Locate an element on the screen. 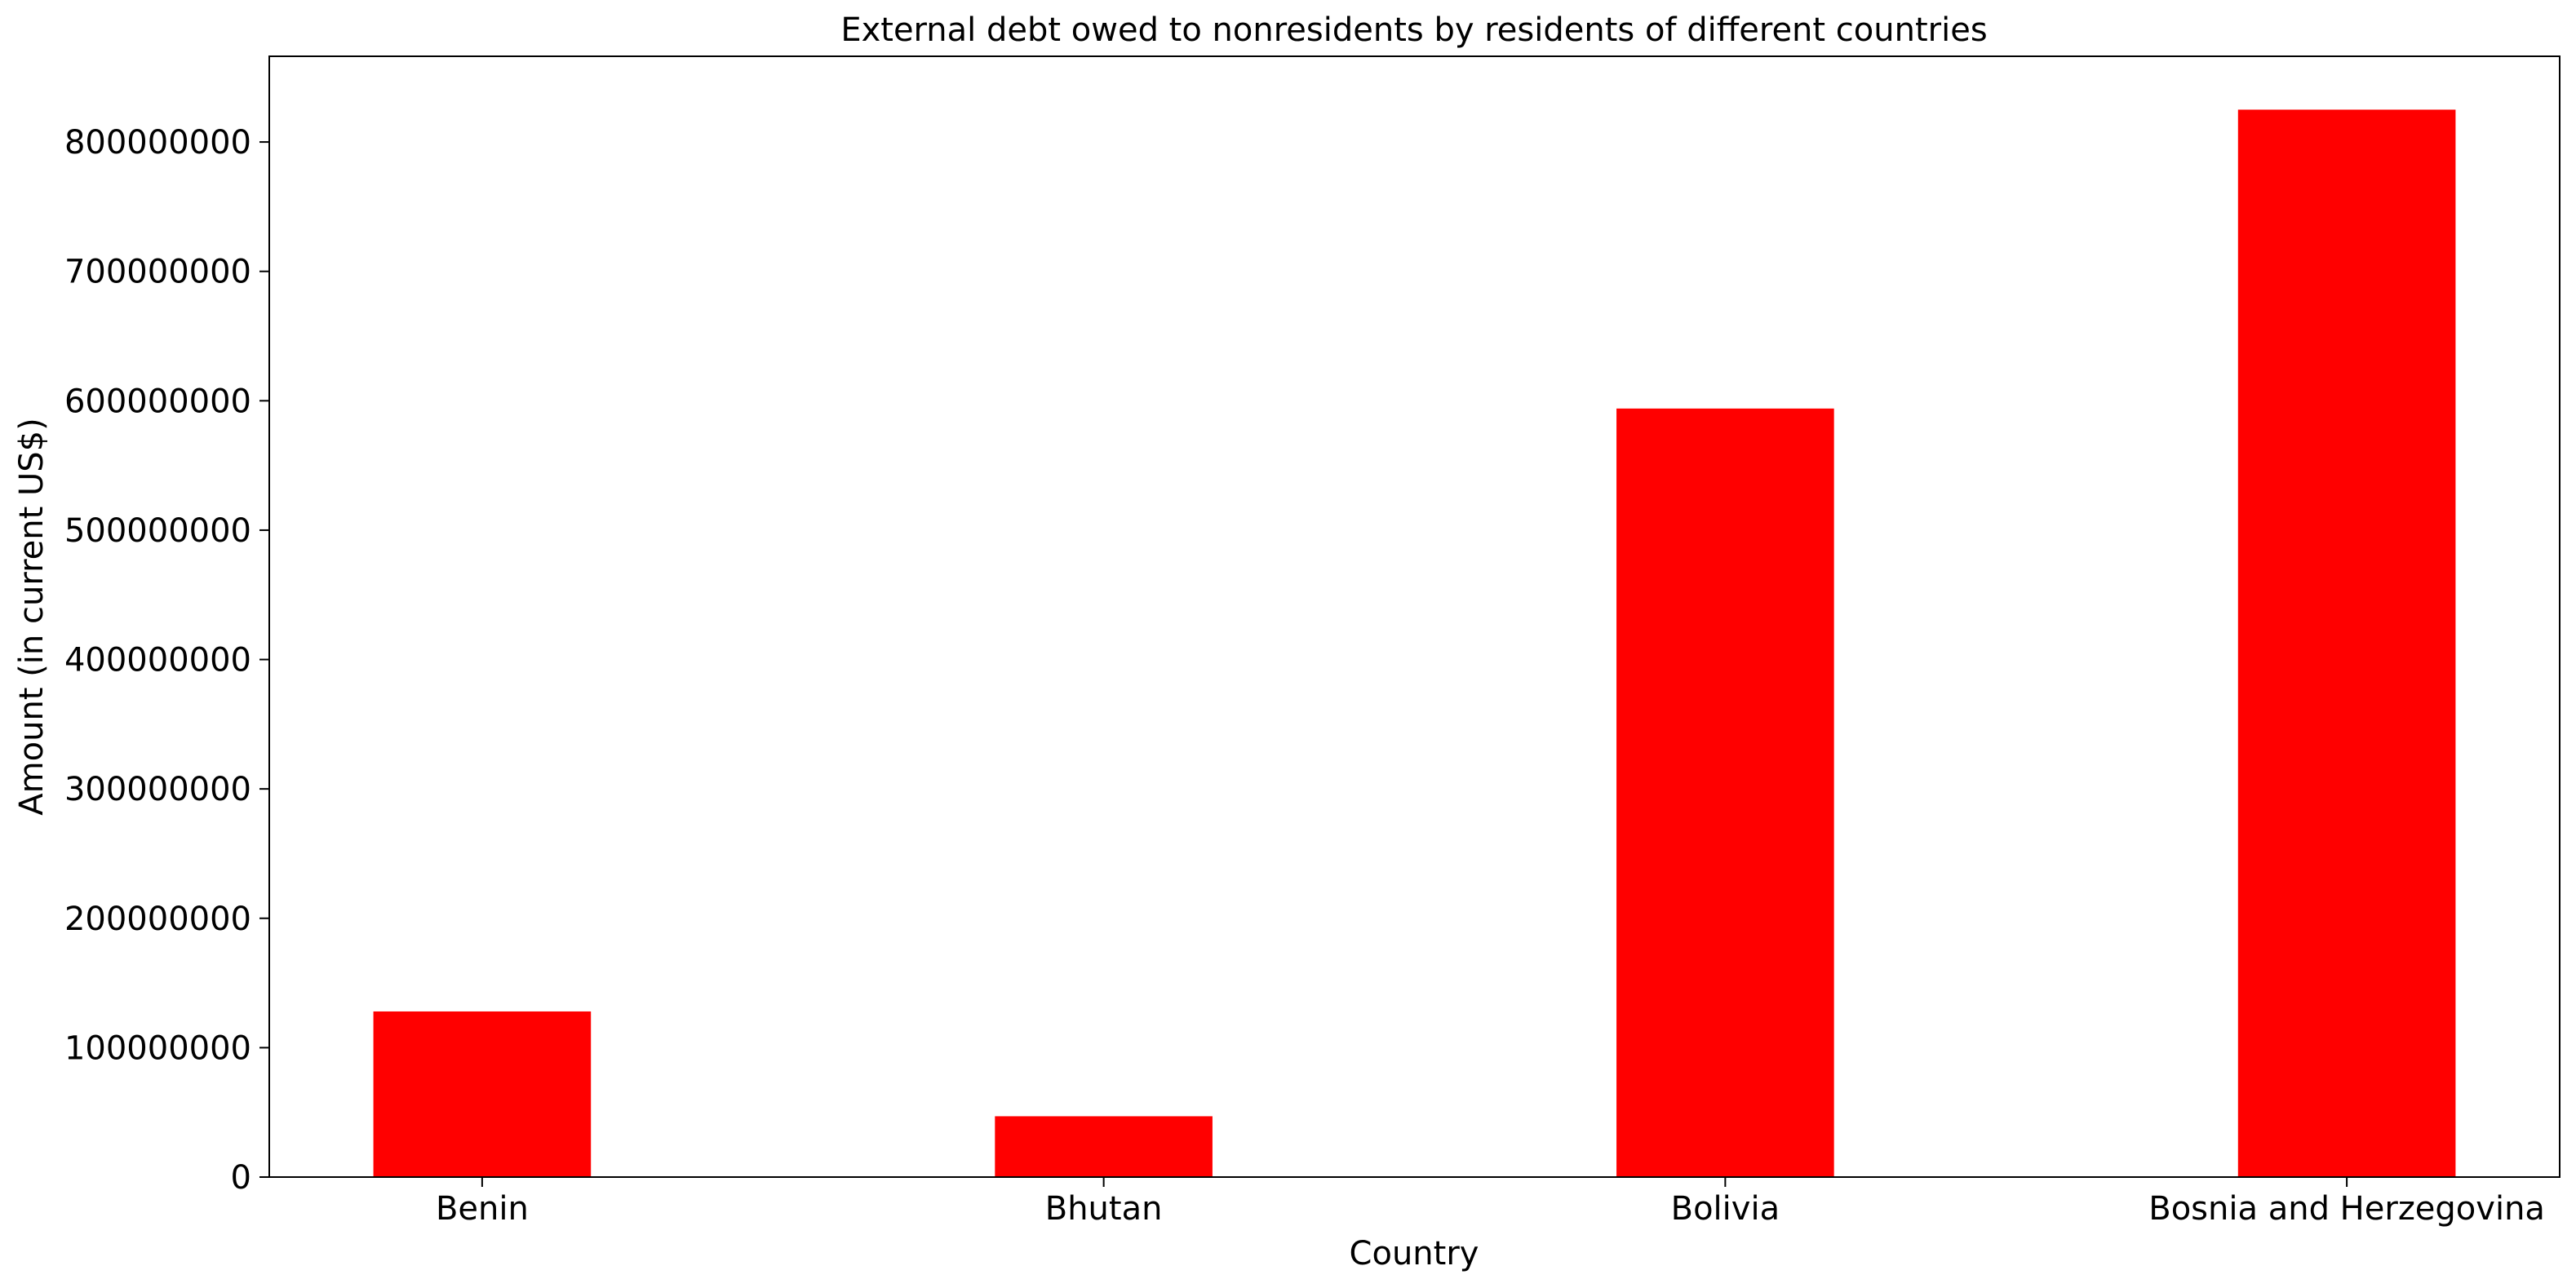 The height and width of the screenshot is (1288, 2576). bar-bolivia is located at coordinates (1725, 792).